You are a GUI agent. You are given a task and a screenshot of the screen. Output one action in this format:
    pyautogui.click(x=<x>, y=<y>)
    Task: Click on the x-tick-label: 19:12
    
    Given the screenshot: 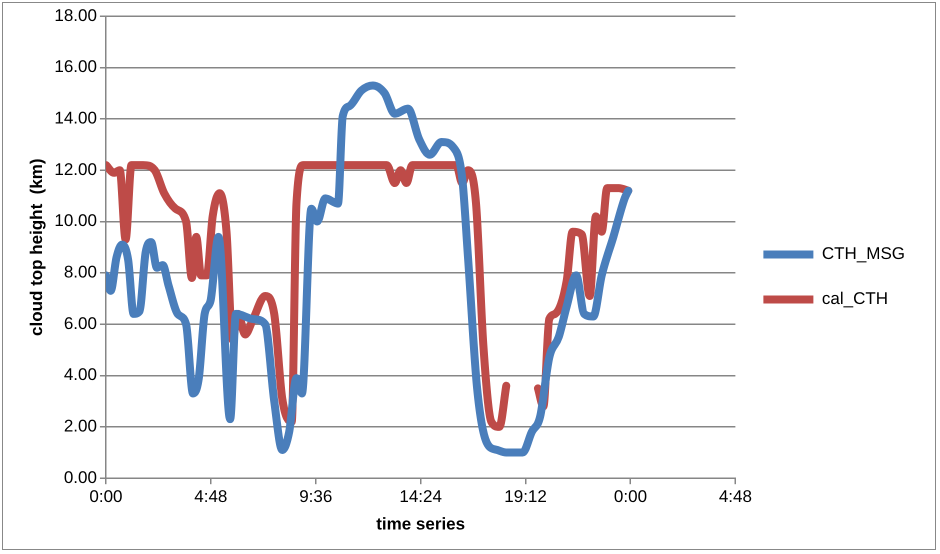 What is the action you would take?
    pyautogui.click(x=525, y=496)
    